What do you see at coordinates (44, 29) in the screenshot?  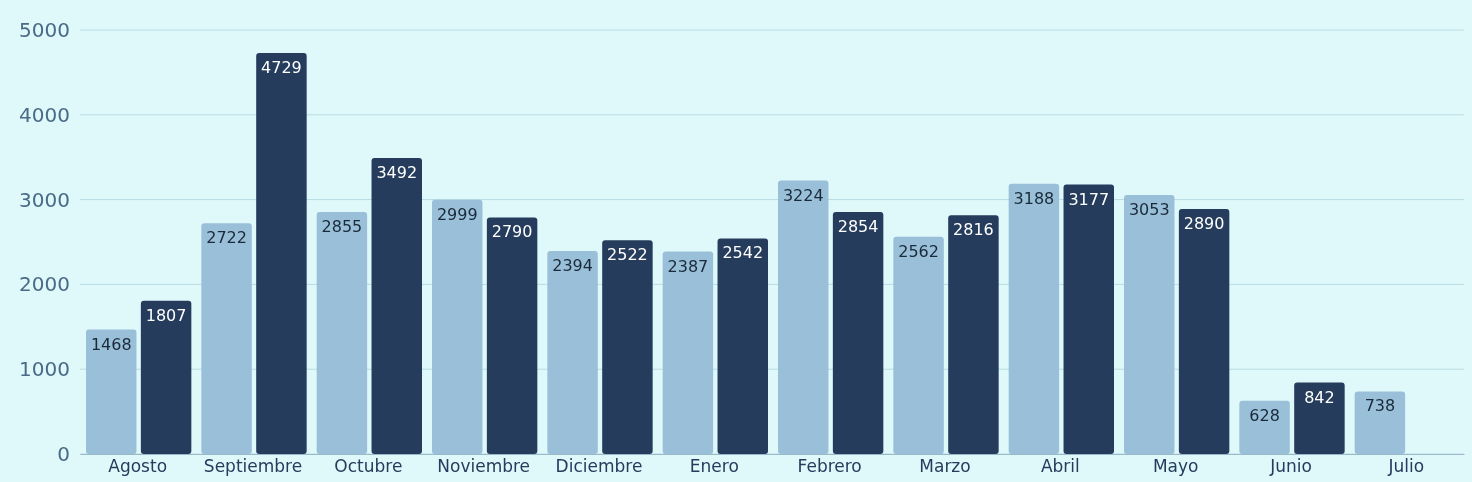 I see `y-tick-label: 5000` at bounding box center [44, 29].